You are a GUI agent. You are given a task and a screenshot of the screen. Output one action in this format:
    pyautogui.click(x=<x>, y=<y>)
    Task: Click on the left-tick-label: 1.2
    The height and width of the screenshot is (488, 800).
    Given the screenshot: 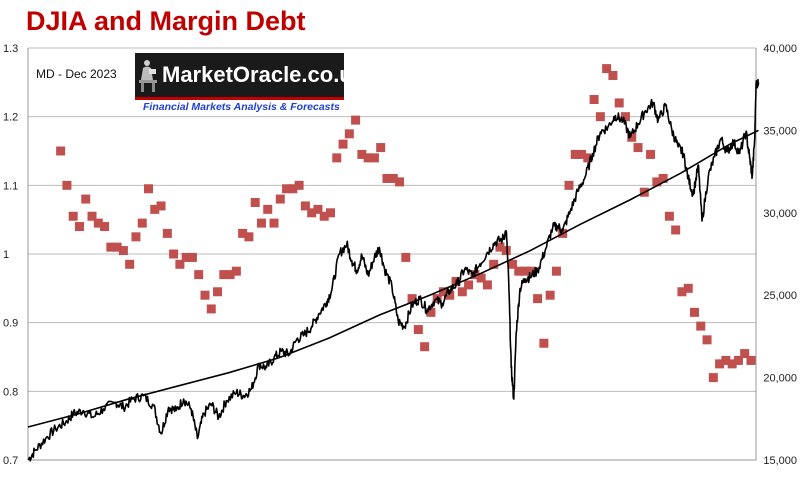 What is the action you would take?
    pyautogui.click(x=10, y=118)
    